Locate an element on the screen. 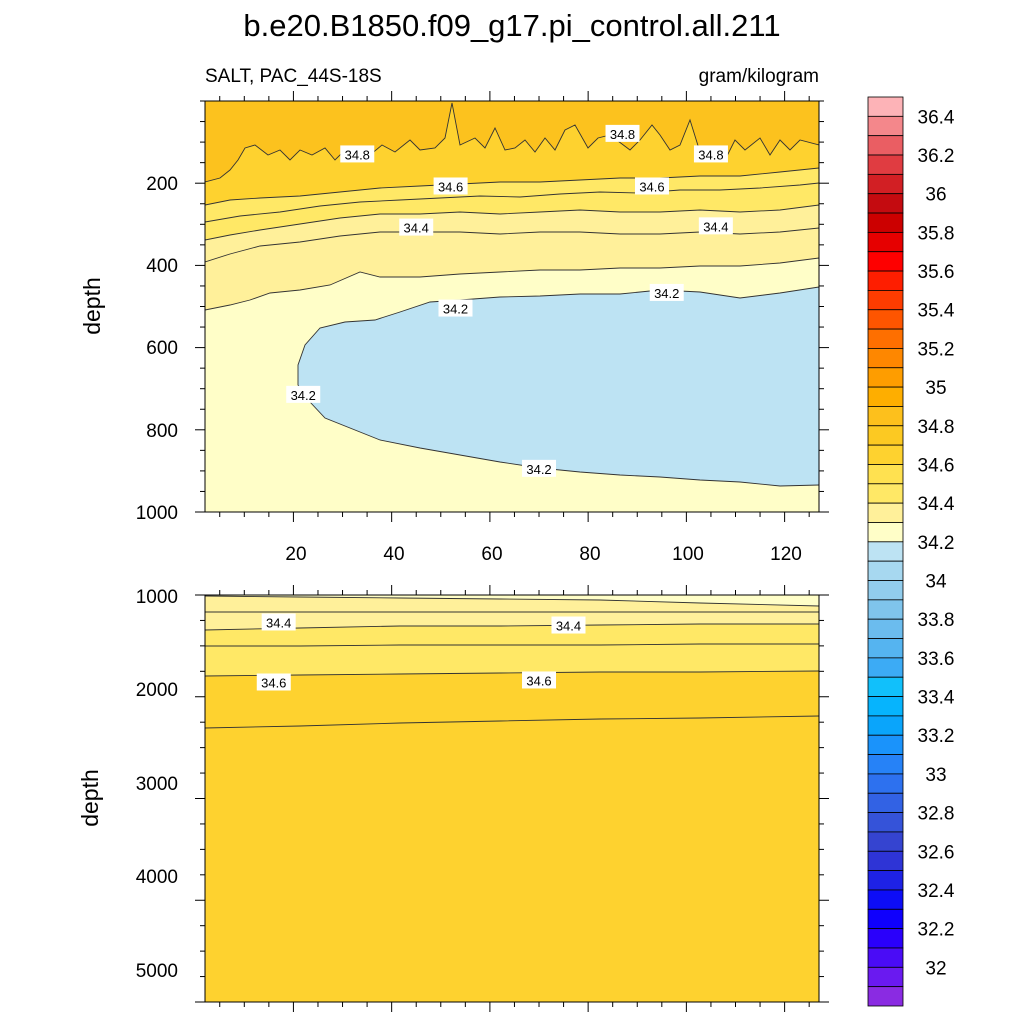  colorbar-label: 35.2 is located at coordinates (936, 349).